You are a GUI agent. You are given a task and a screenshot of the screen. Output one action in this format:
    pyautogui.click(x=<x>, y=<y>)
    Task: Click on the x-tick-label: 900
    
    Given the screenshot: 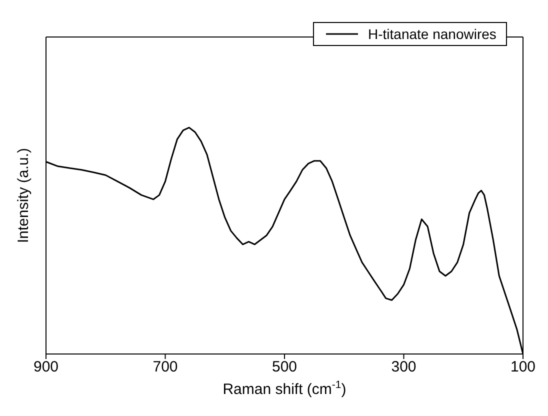 What is the action you would take?
    pyautogui.click(x=46, y=367)
    